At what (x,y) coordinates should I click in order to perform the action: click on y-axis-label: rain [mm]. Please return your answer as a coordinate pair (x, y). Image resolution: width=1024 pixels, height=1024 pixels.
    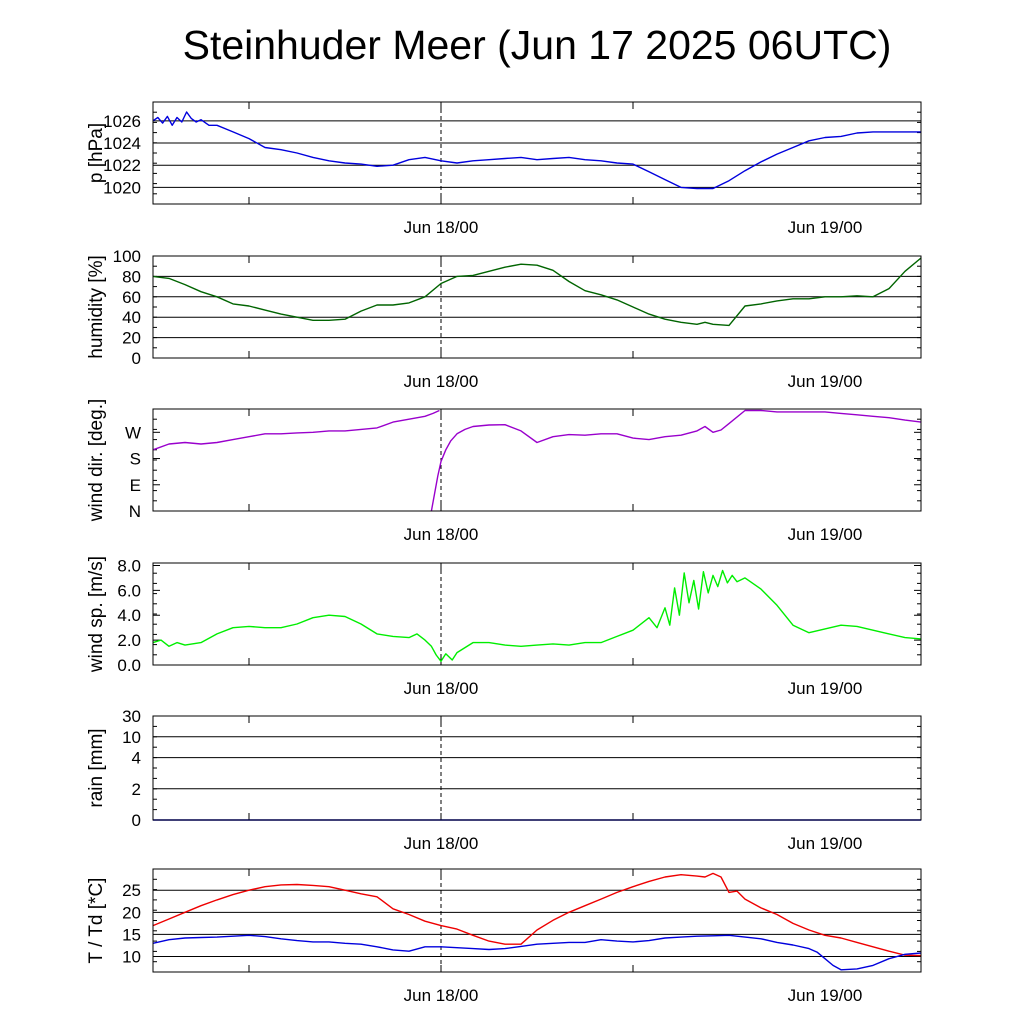
    Looking at the image, I should click on (96, 767).